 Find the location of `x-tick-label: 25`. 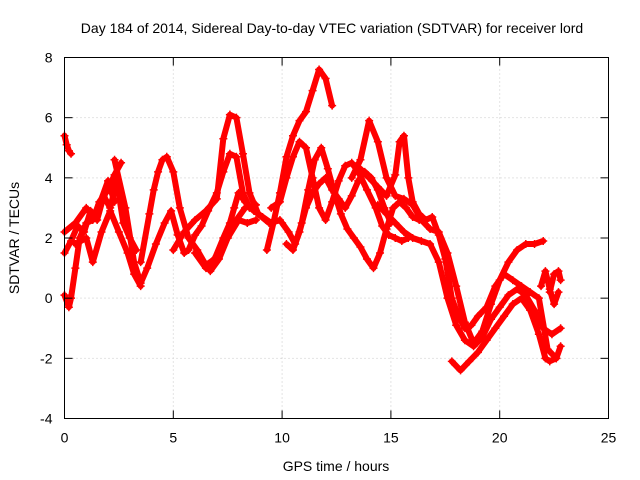

x-tick-label: 25 is located at coordinates (609, 438).